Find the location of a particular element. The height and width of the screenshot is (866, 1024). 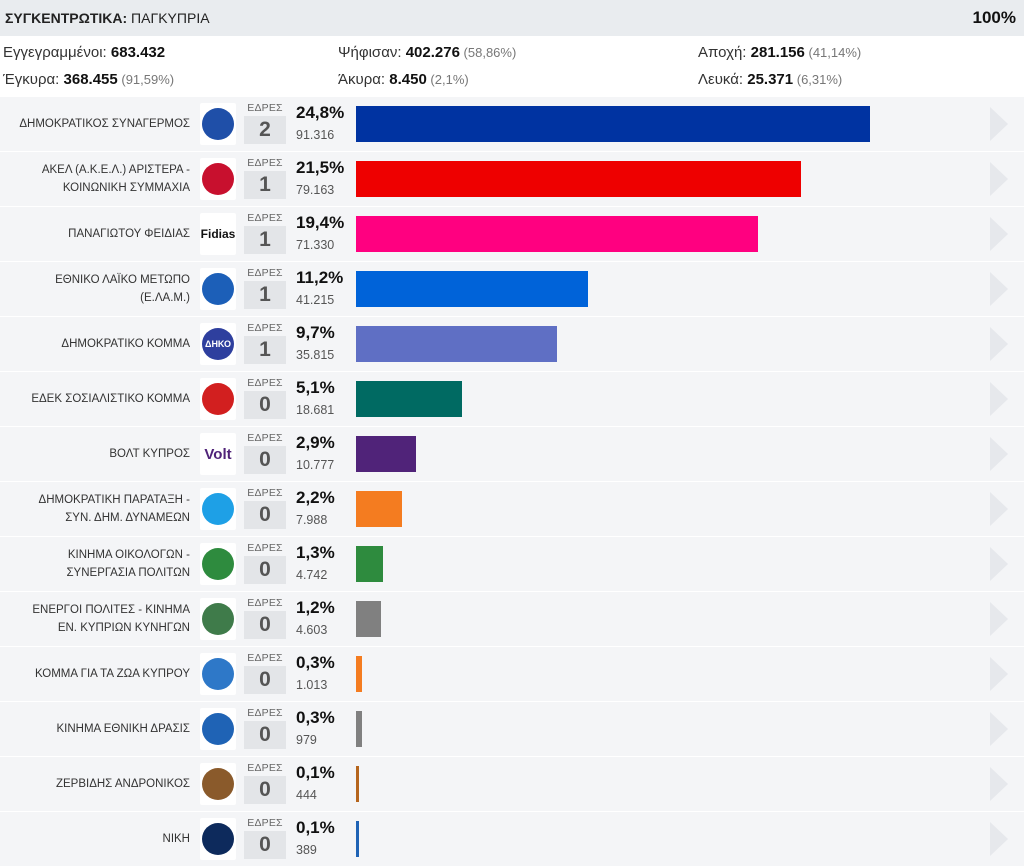

votes-label: 7.988 is located at coordinates (312, 520).